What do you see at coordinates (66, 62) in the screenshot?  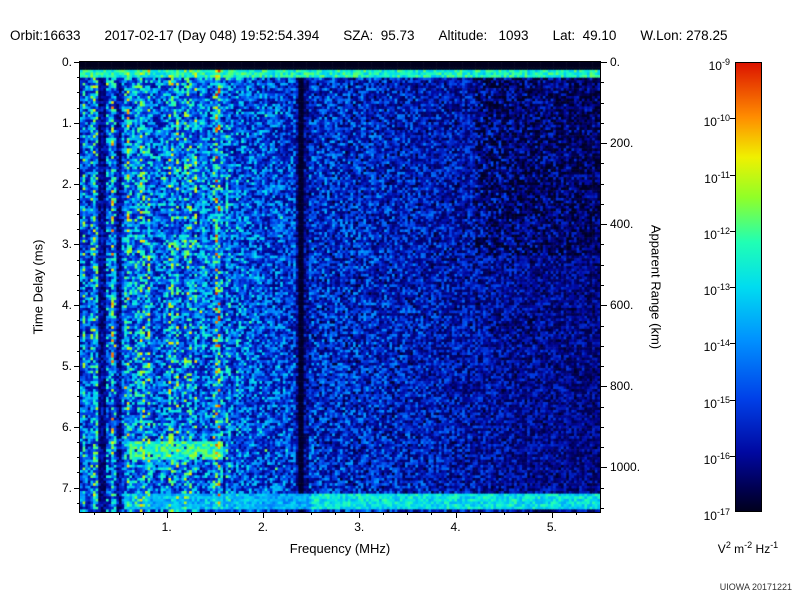 I see `y-tick-label: 0.` at bounding box center [66, 62].